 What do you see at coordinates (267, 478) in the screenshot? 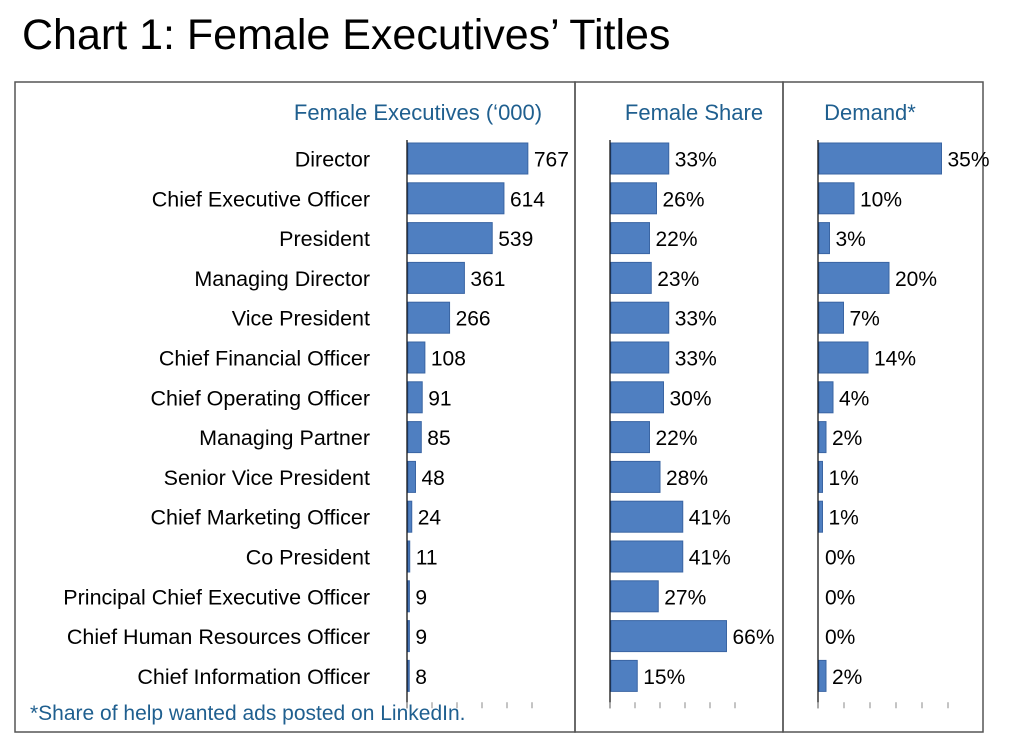
I see `category-label: Senior Vice President` at bounding box center [267, 478].